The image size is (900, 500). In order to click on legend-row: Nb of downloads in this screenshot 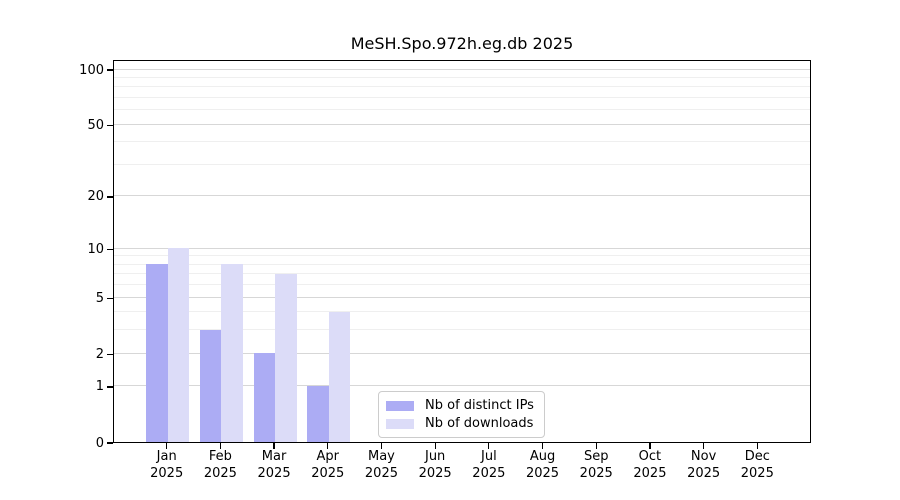, I will do `click(460, 423)`.